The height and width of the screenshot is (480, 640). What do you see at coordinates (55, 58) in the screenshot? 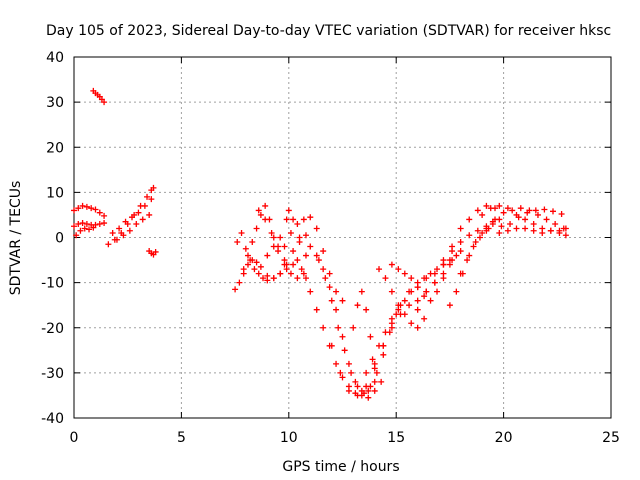
I see `y-tick-label: 40` at bounding box center [55, 58].